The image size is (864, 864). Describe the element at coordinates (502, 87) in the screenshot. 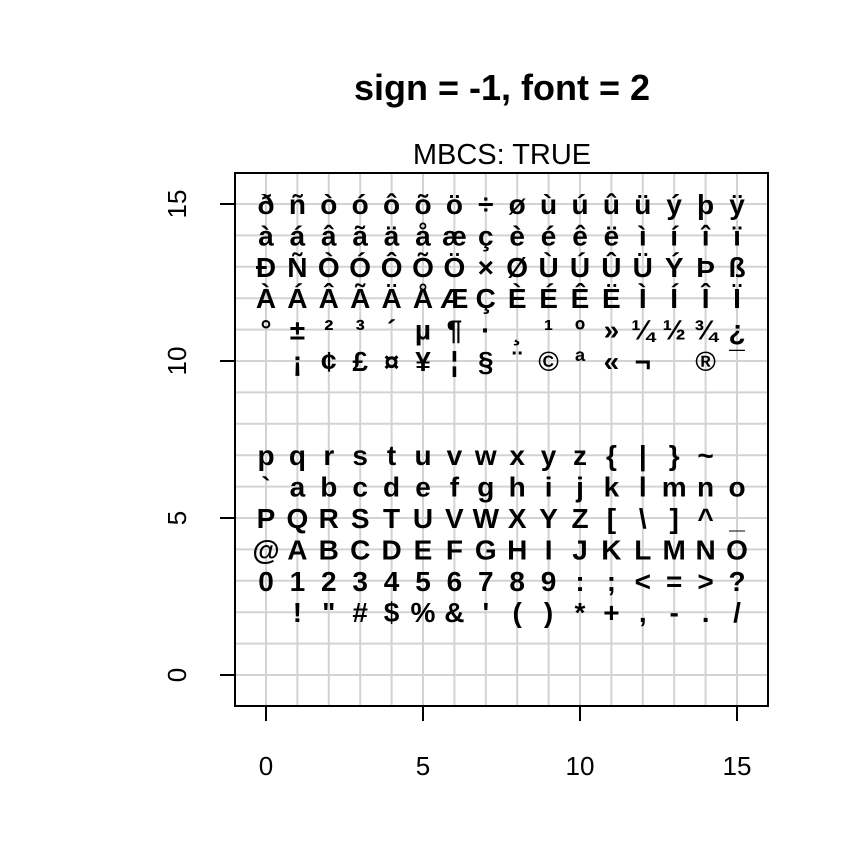

I see `chart-title: sign = -1, font = 2` at that location.